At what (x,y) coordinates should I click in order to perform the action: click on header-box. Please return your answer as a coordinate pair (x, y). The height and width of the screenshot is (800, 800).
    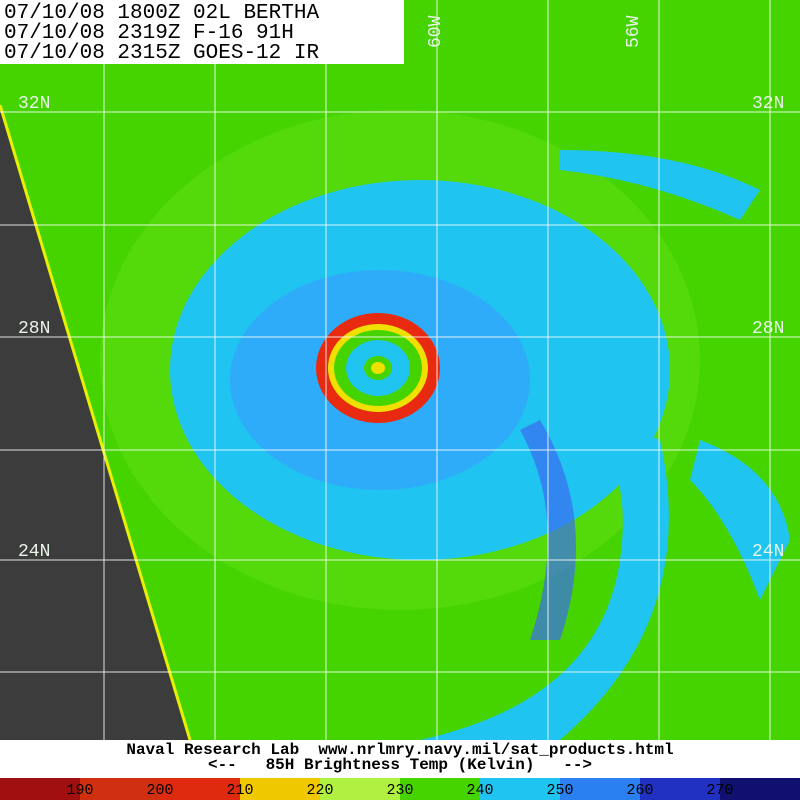
    Looking at the image, I should click on (202, 32).